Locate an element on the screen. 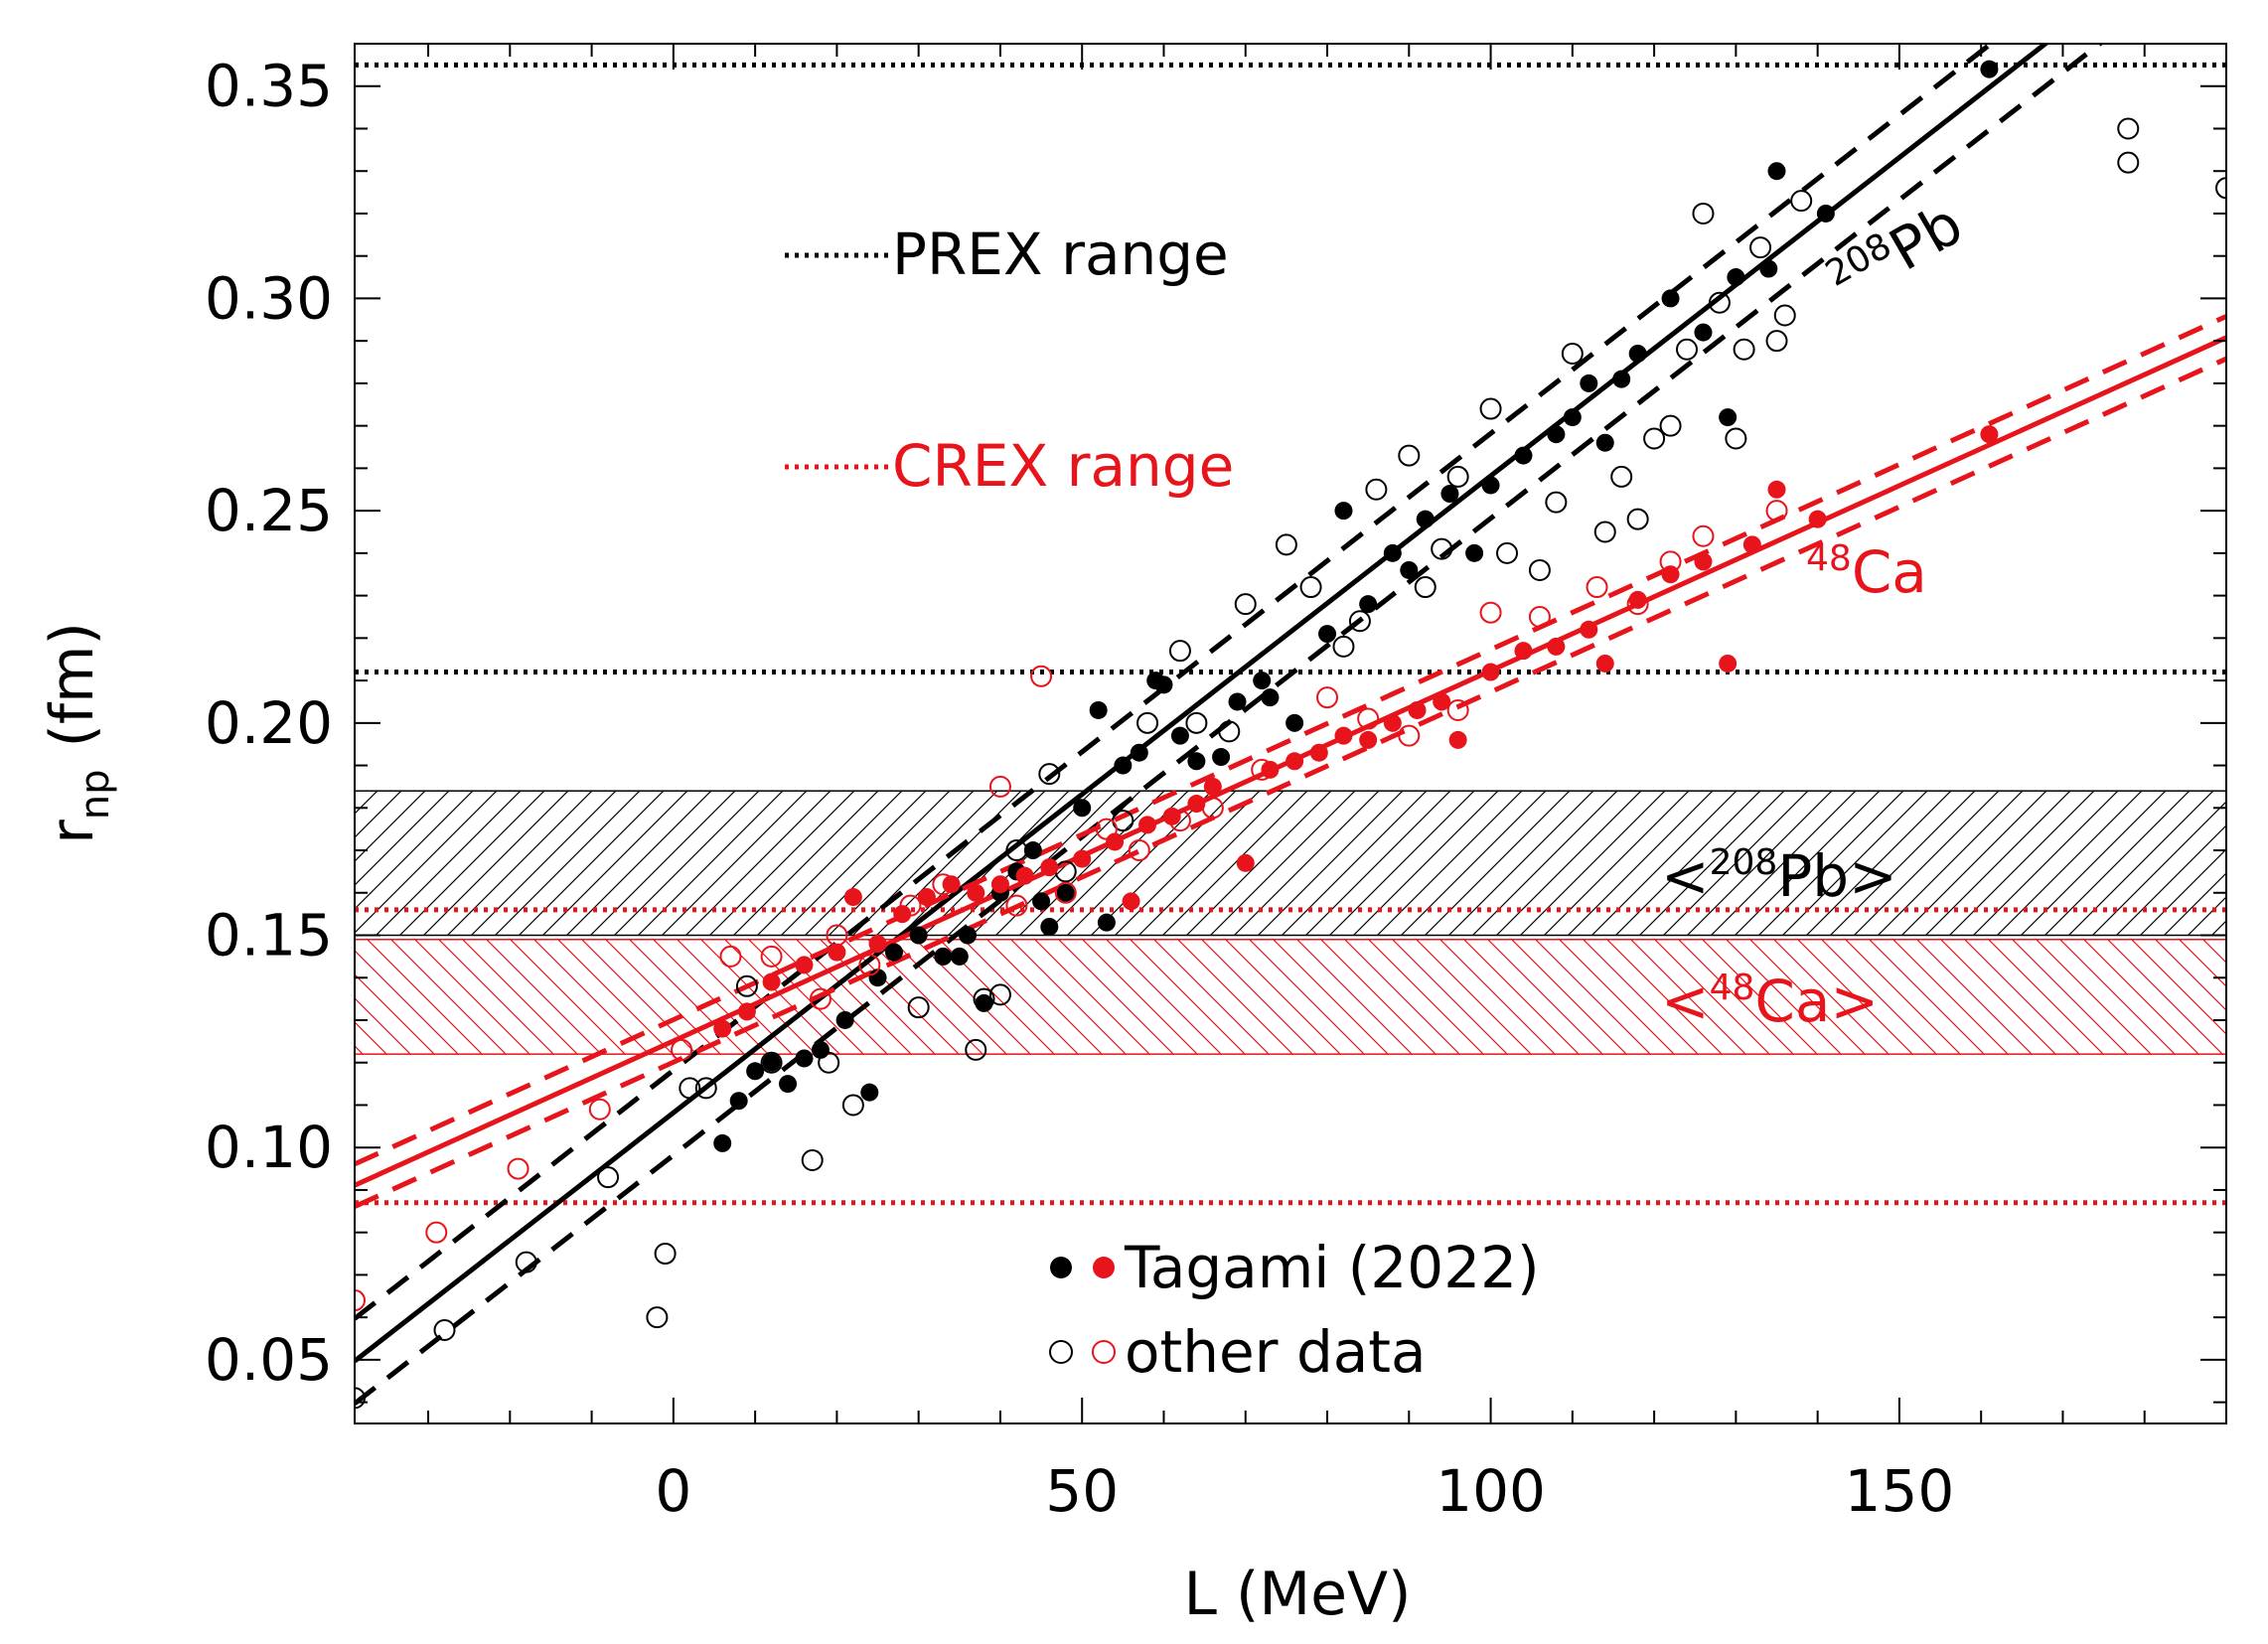  band-label-ca-pre: < is located at coordinates (1685, 1001).